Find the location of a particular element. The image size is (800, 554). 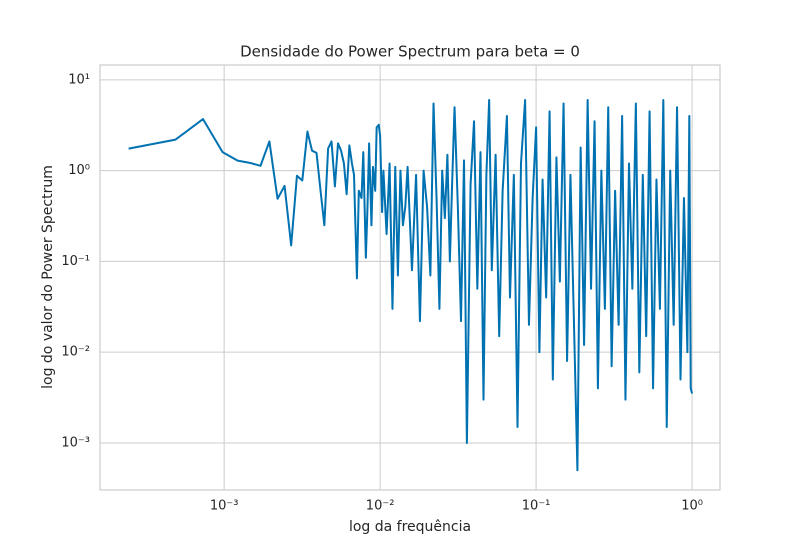

y-tick-label: 10⁻¹ is located at coordinates (75, 261).